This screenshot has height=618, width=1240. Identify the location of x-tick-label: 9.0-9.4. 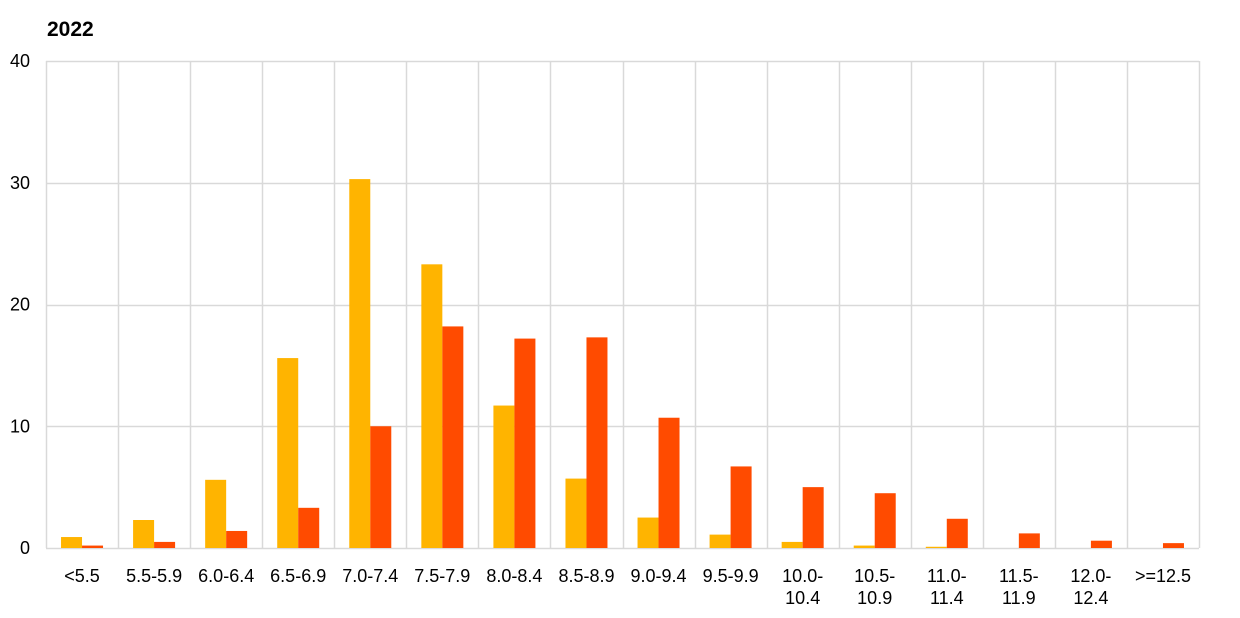
(658, 576).